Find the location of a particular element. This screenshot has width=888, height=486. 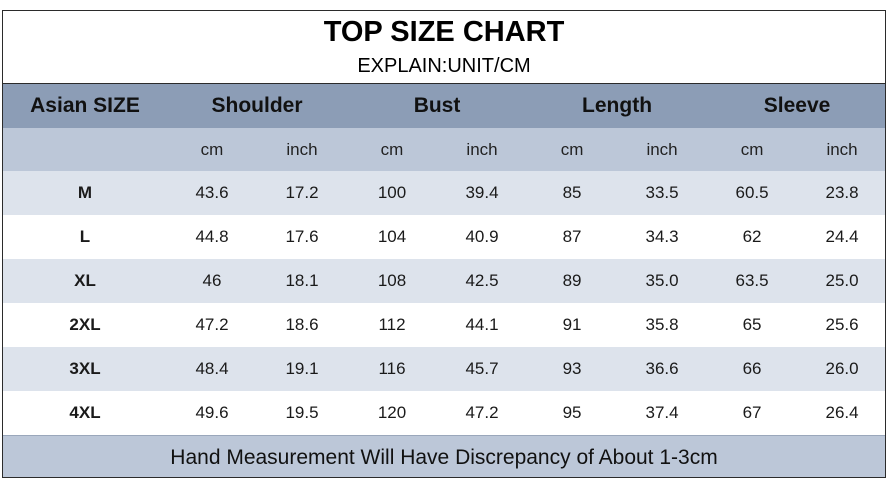

size-label: L is located at coordinates (85, 237).